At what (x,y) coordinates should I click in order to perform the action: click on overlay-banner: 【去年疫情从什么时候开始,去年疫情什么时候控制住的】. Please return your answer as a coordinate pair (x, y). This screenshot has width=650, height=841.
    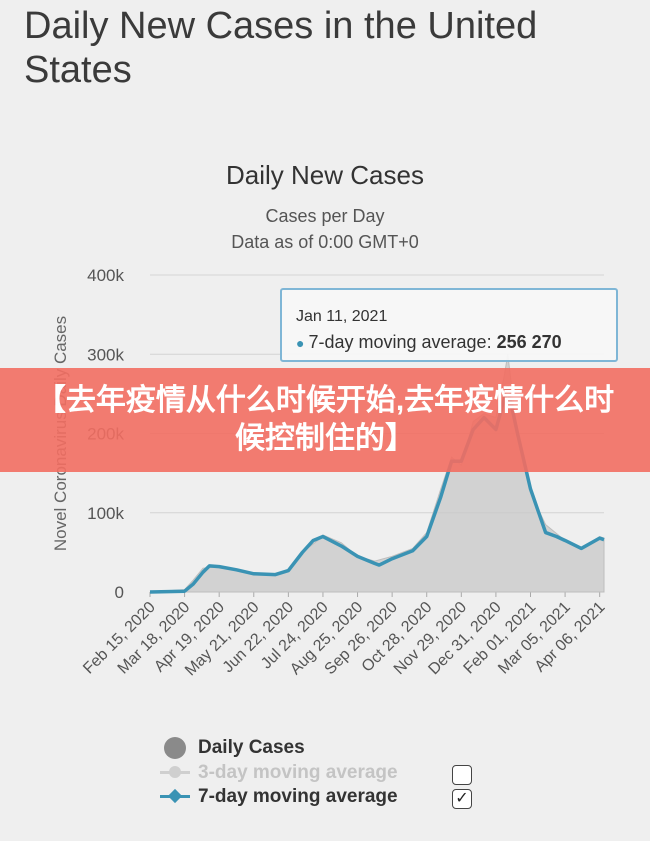
    Looking at the image, I should click on (325, 420).